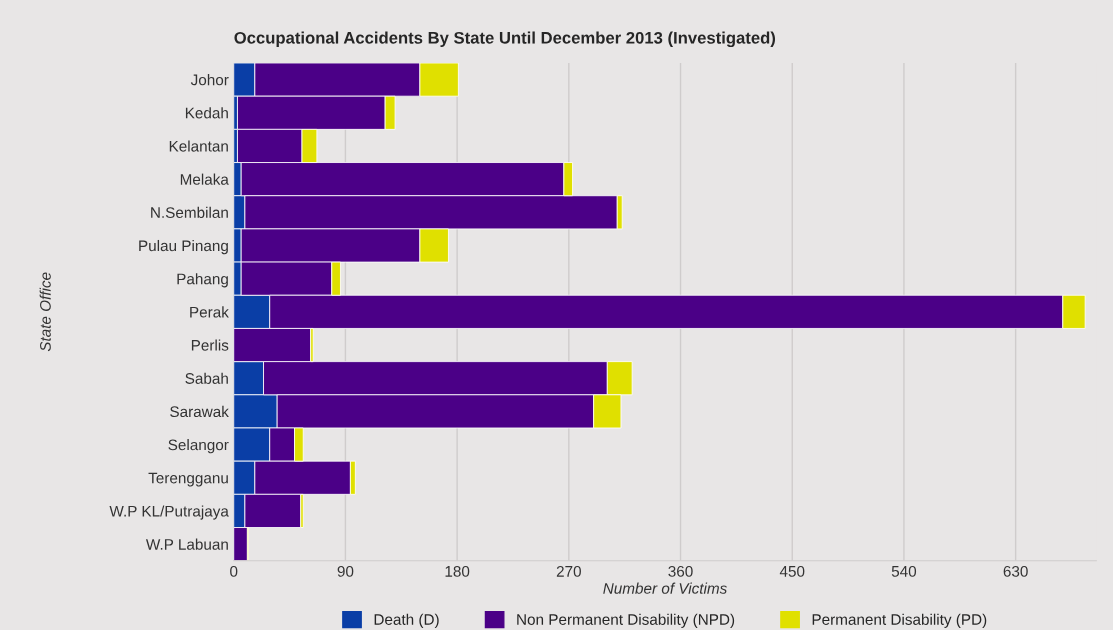  What do you see at coordinates (1015, 571) in the screenshot?
I see `x-tick-label: 630` at bounding box center [1015, 571].